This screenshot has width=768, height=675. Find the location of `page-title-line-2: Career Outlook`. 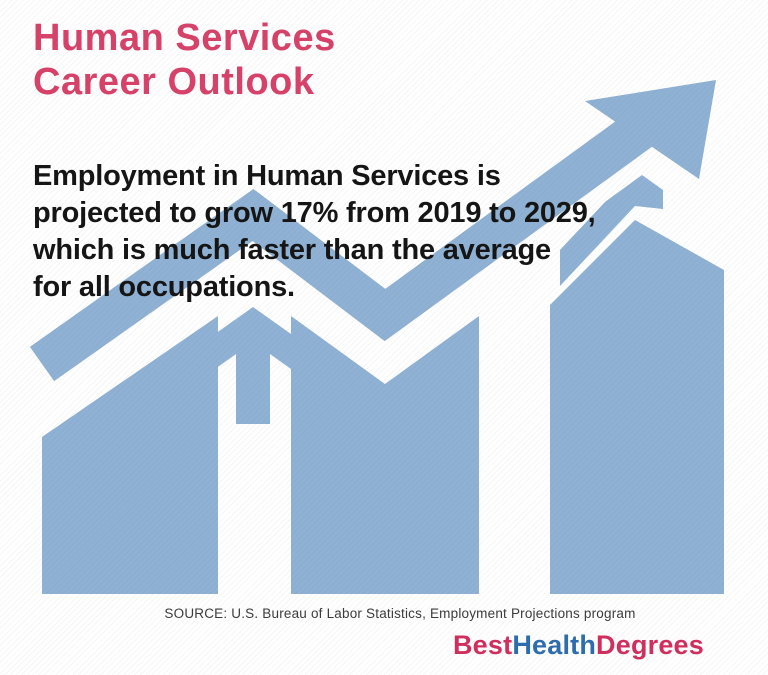

page-title-line-2: Career Outlook is located at coordinates (174, 82).